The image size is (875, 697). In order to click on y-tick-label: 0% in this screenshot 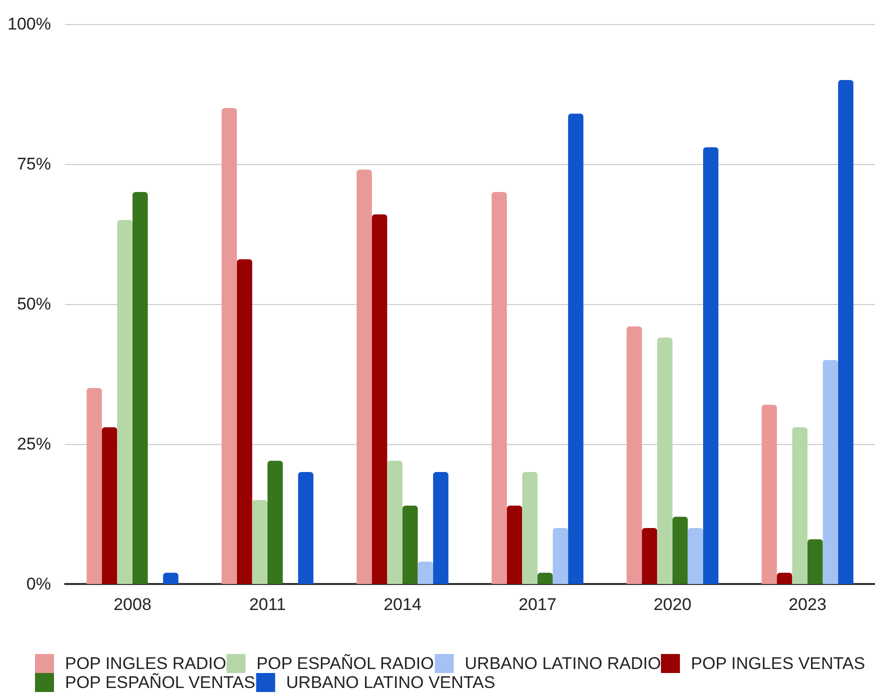, I will do `click(38, 584)`.